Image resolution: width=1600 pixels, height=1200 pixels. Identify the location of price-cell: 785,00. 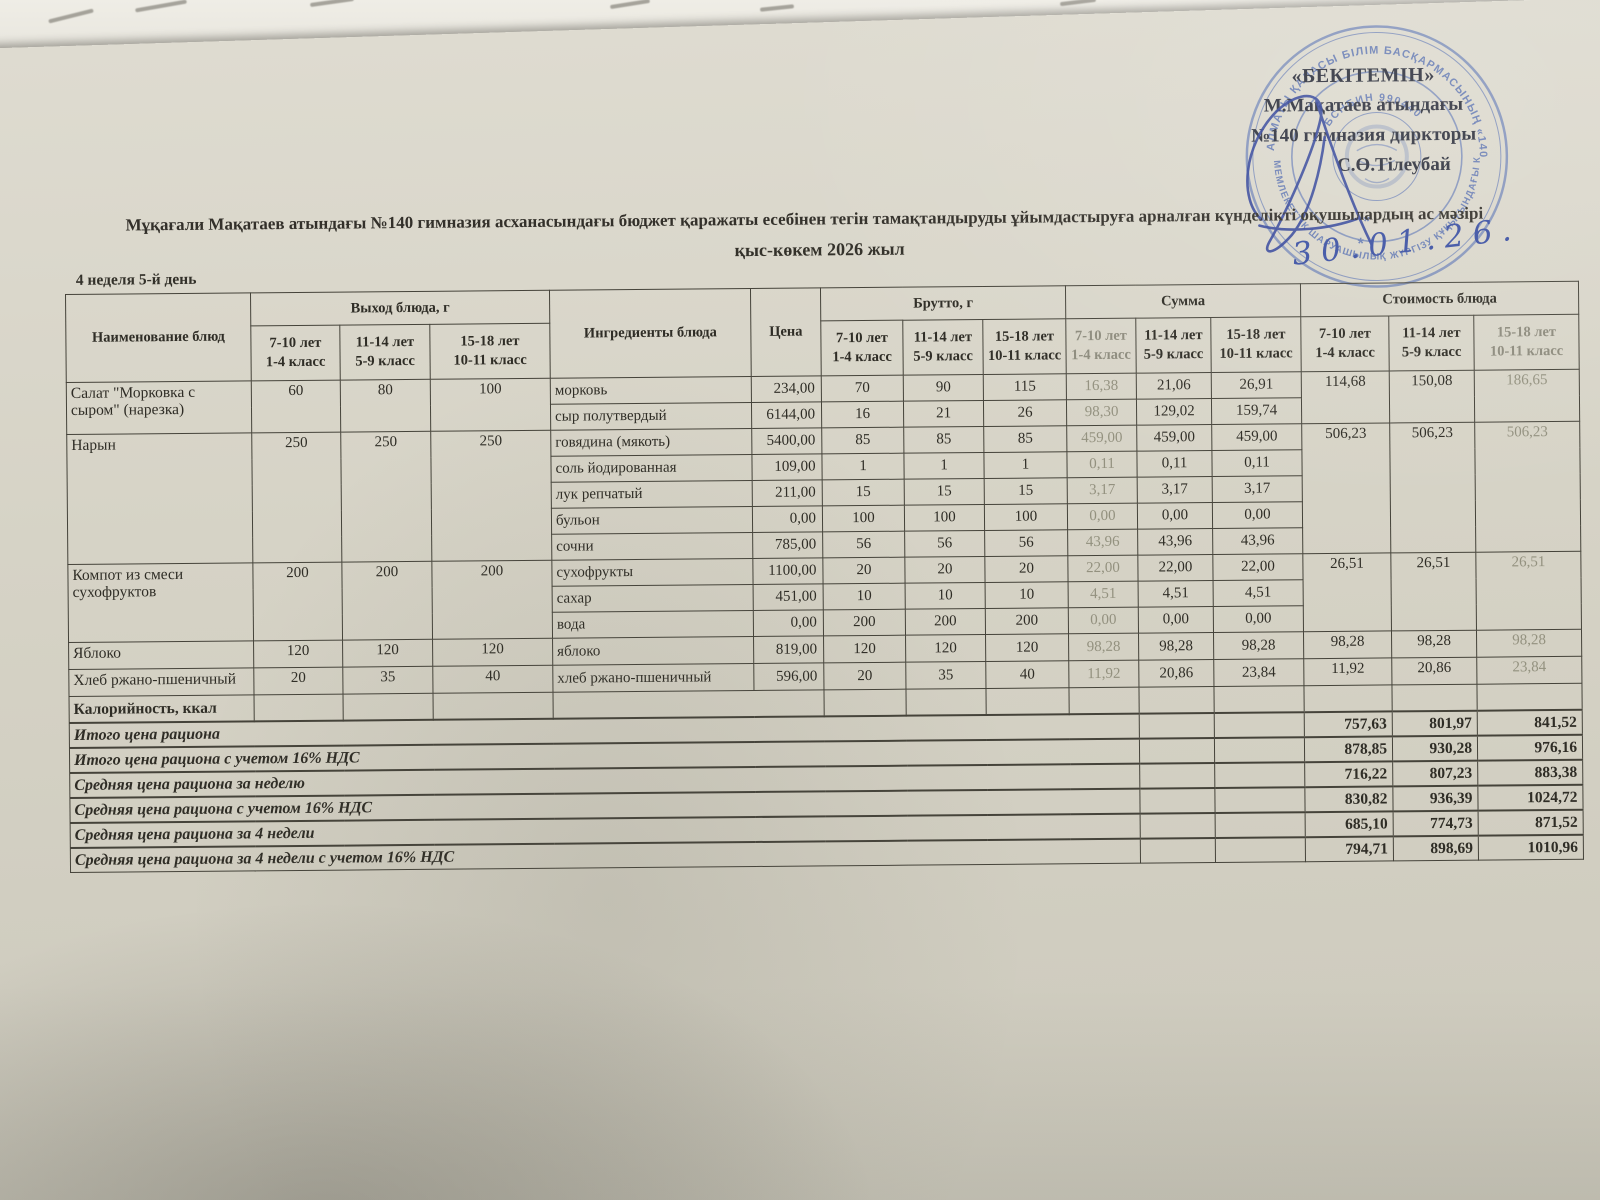
(787, 545).